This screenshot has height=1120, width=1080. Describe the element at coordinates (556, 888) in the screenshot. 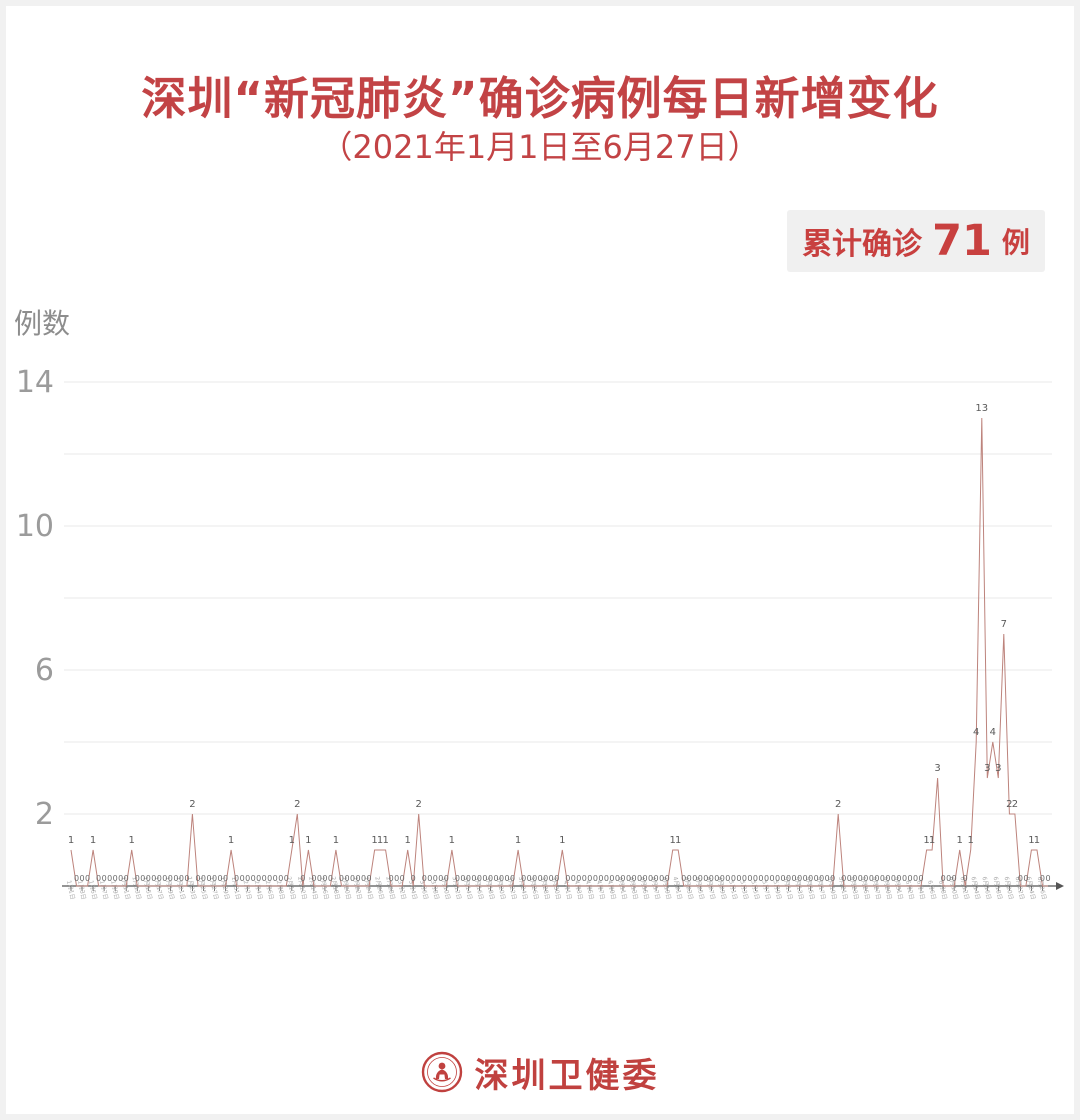

I see `x-date-label: 3月30日` at that location.